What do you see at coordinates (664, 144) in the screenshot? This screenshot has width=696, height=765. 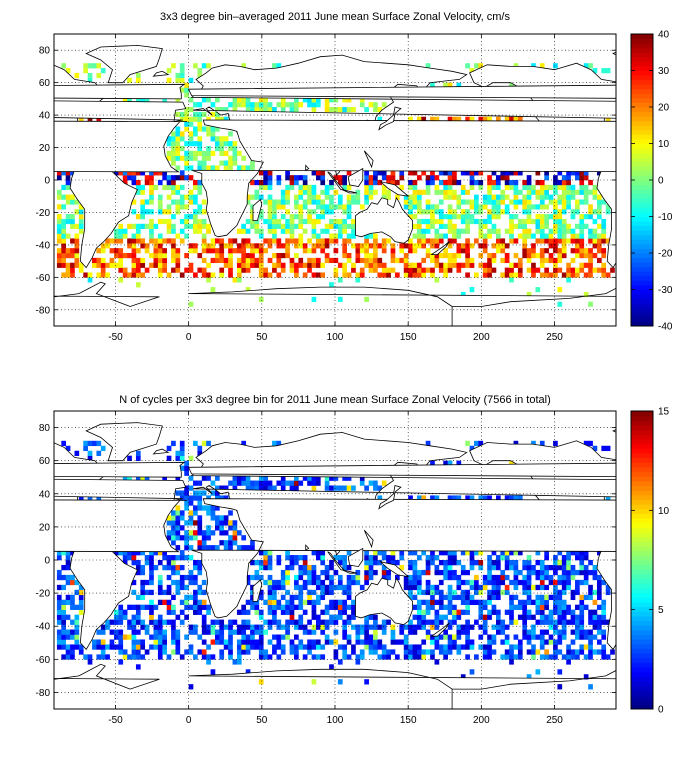 I see `colorbar-tick-label: 10` at bounding box center [664, 144].